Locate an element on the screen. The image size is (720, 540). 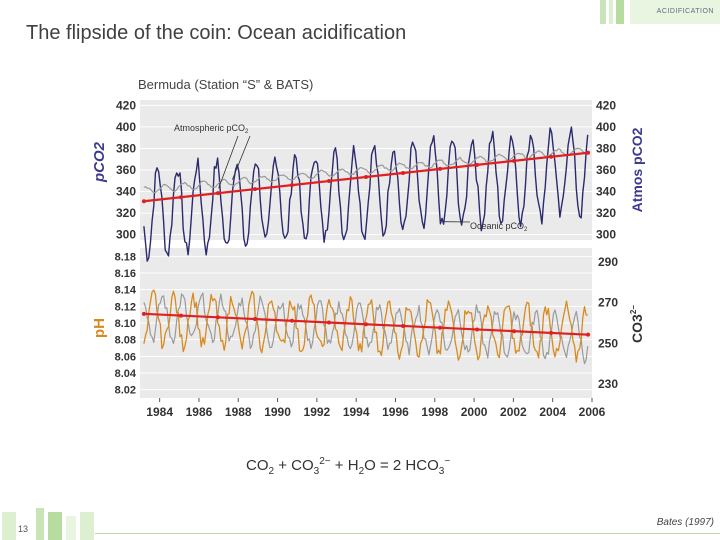
section-label: ACIDIFICATION is located at coordinates (685, 11).